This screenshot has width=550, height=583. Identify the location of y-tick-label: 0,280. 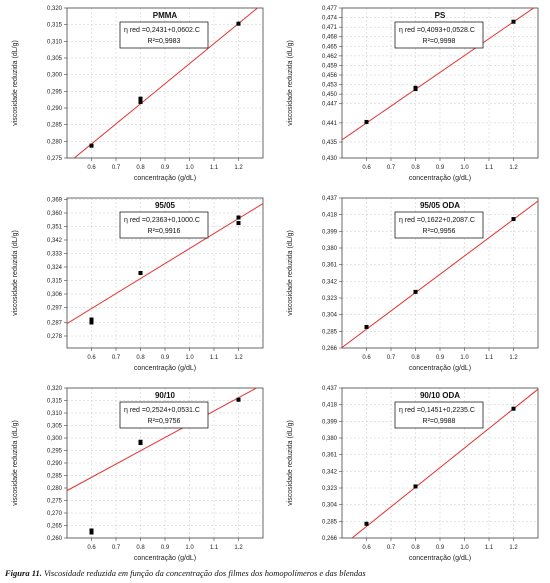
(55, 489).